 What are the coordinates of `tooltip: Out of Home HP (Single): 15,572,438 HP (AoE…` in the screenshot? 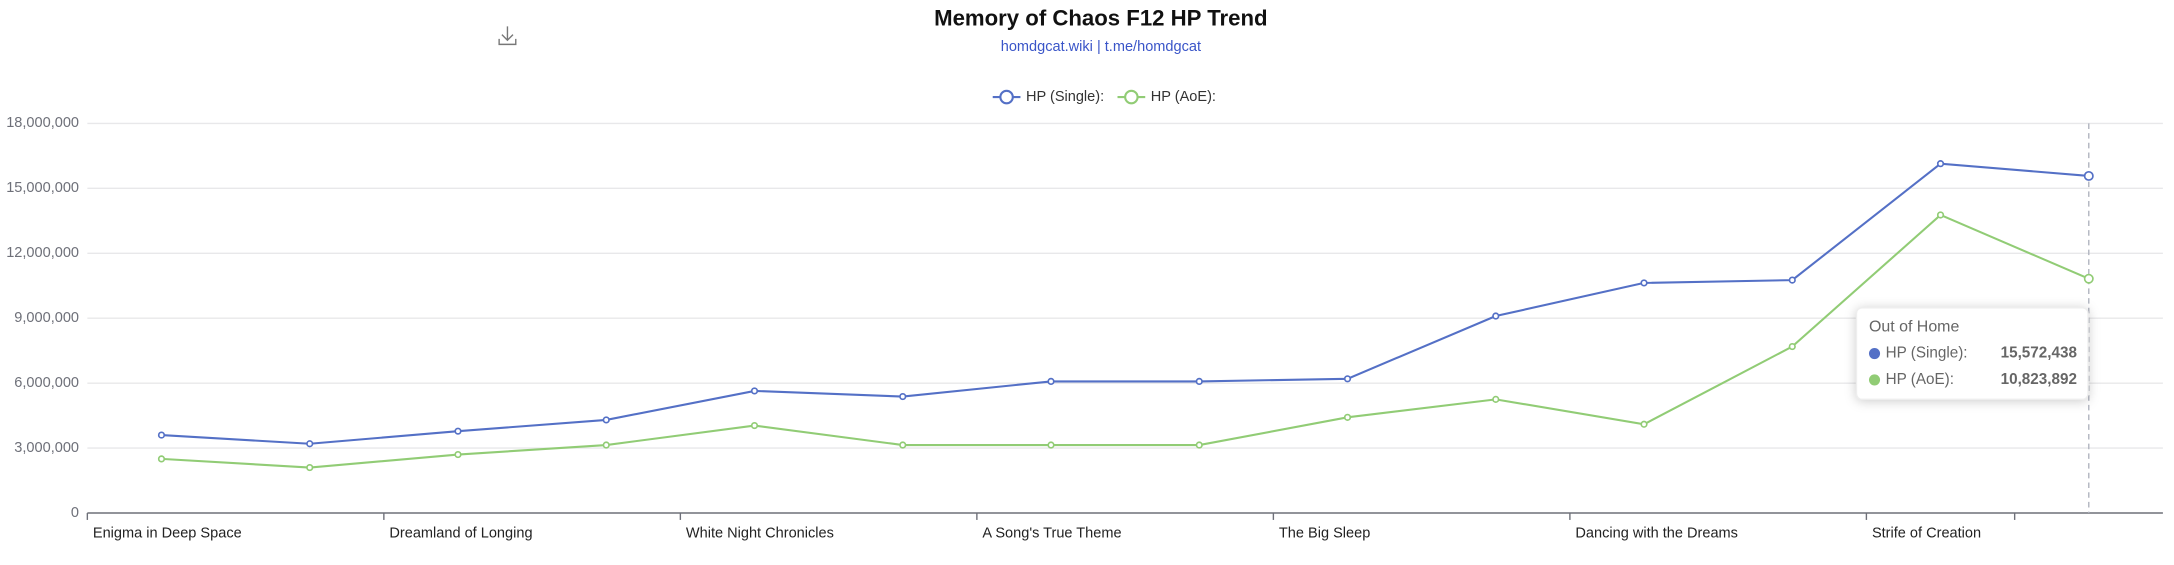 It's located at (1972, 354).